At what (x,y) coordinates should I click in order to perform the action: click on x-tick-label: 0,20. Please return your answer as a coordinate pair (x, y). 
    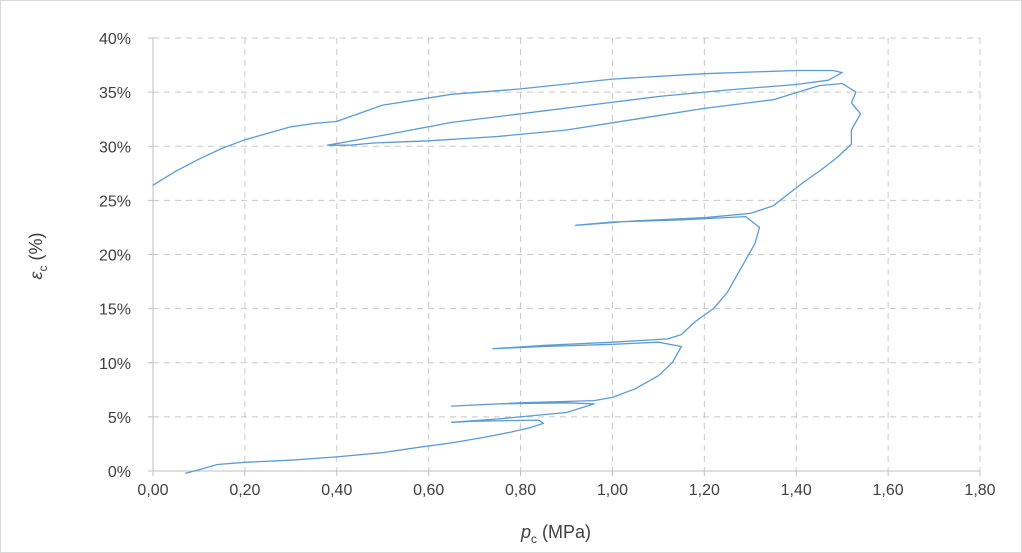
    Looking at the image, I should click on (244, 490).